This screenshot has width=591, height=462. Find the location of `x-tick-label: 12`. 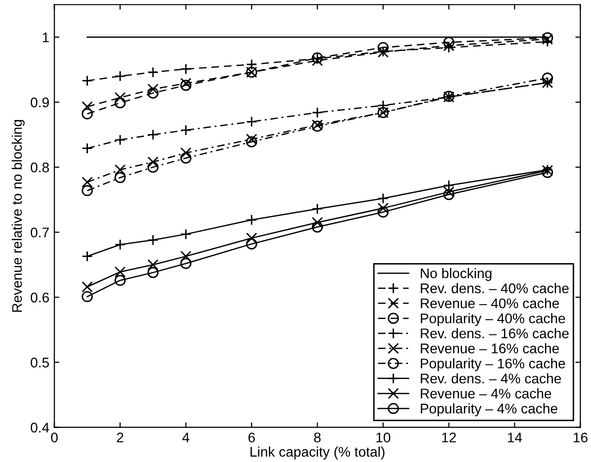

x-tick-label: 12 is located at coordinates (449, 437).